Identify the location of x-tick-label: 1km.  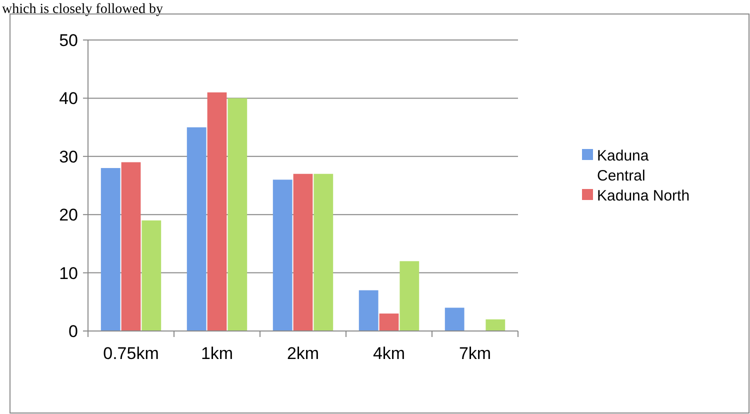
(217, 353).